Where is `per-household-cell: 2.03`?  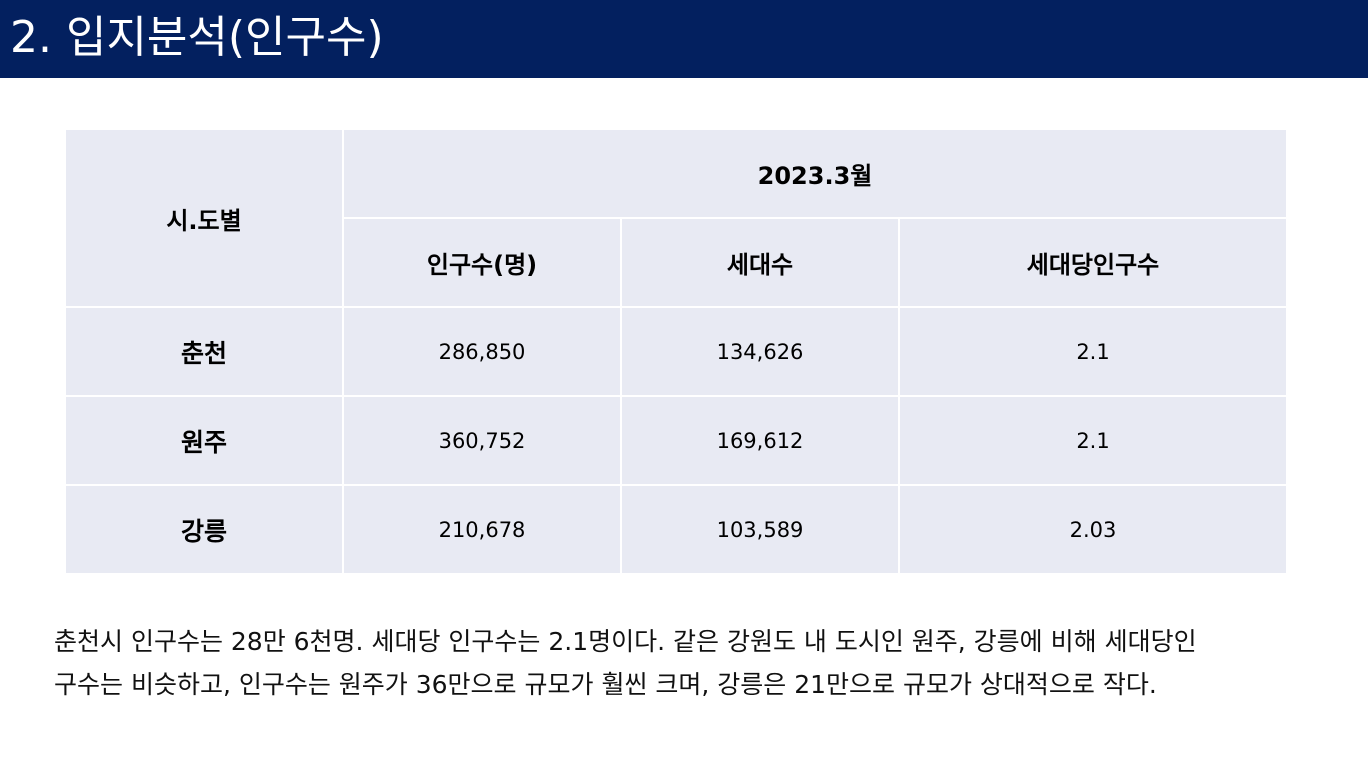
per-household-cell: 2.03 is located at coordinates (1093, 529).